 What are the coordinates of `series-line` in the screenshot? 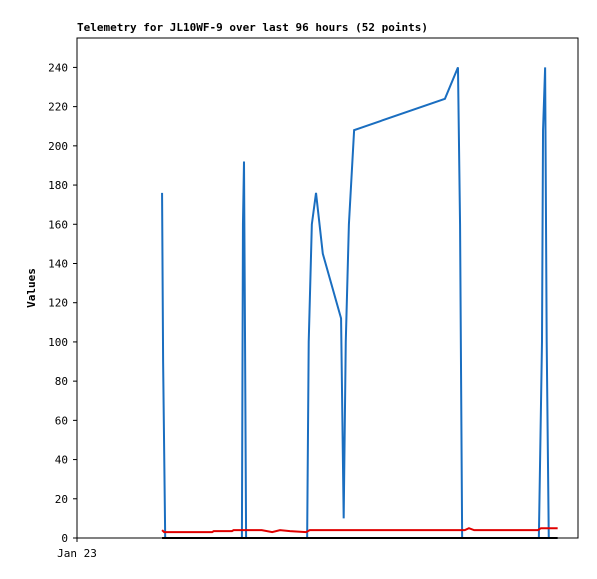 It's located at (359, 530).